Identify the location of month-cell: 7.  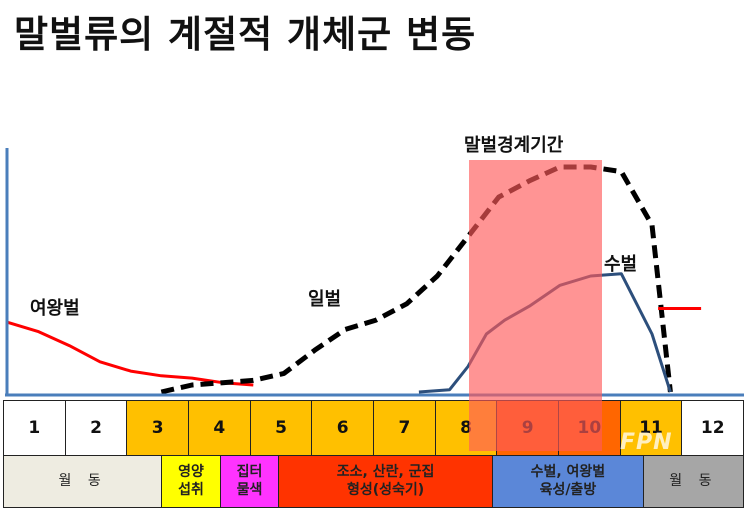
(405, 428).